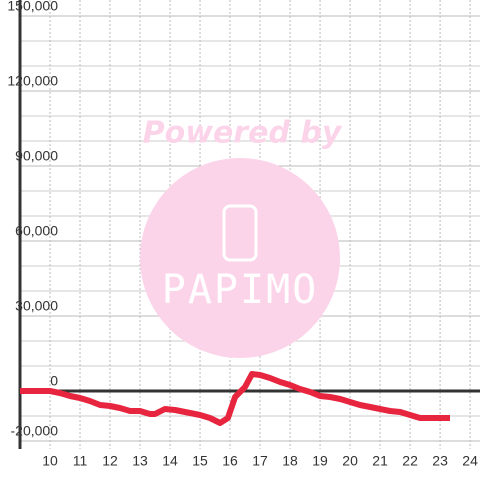  Describe the element at coordinates (200, 461) in the screenshot. I see `x-tick-label: 15` at that location.